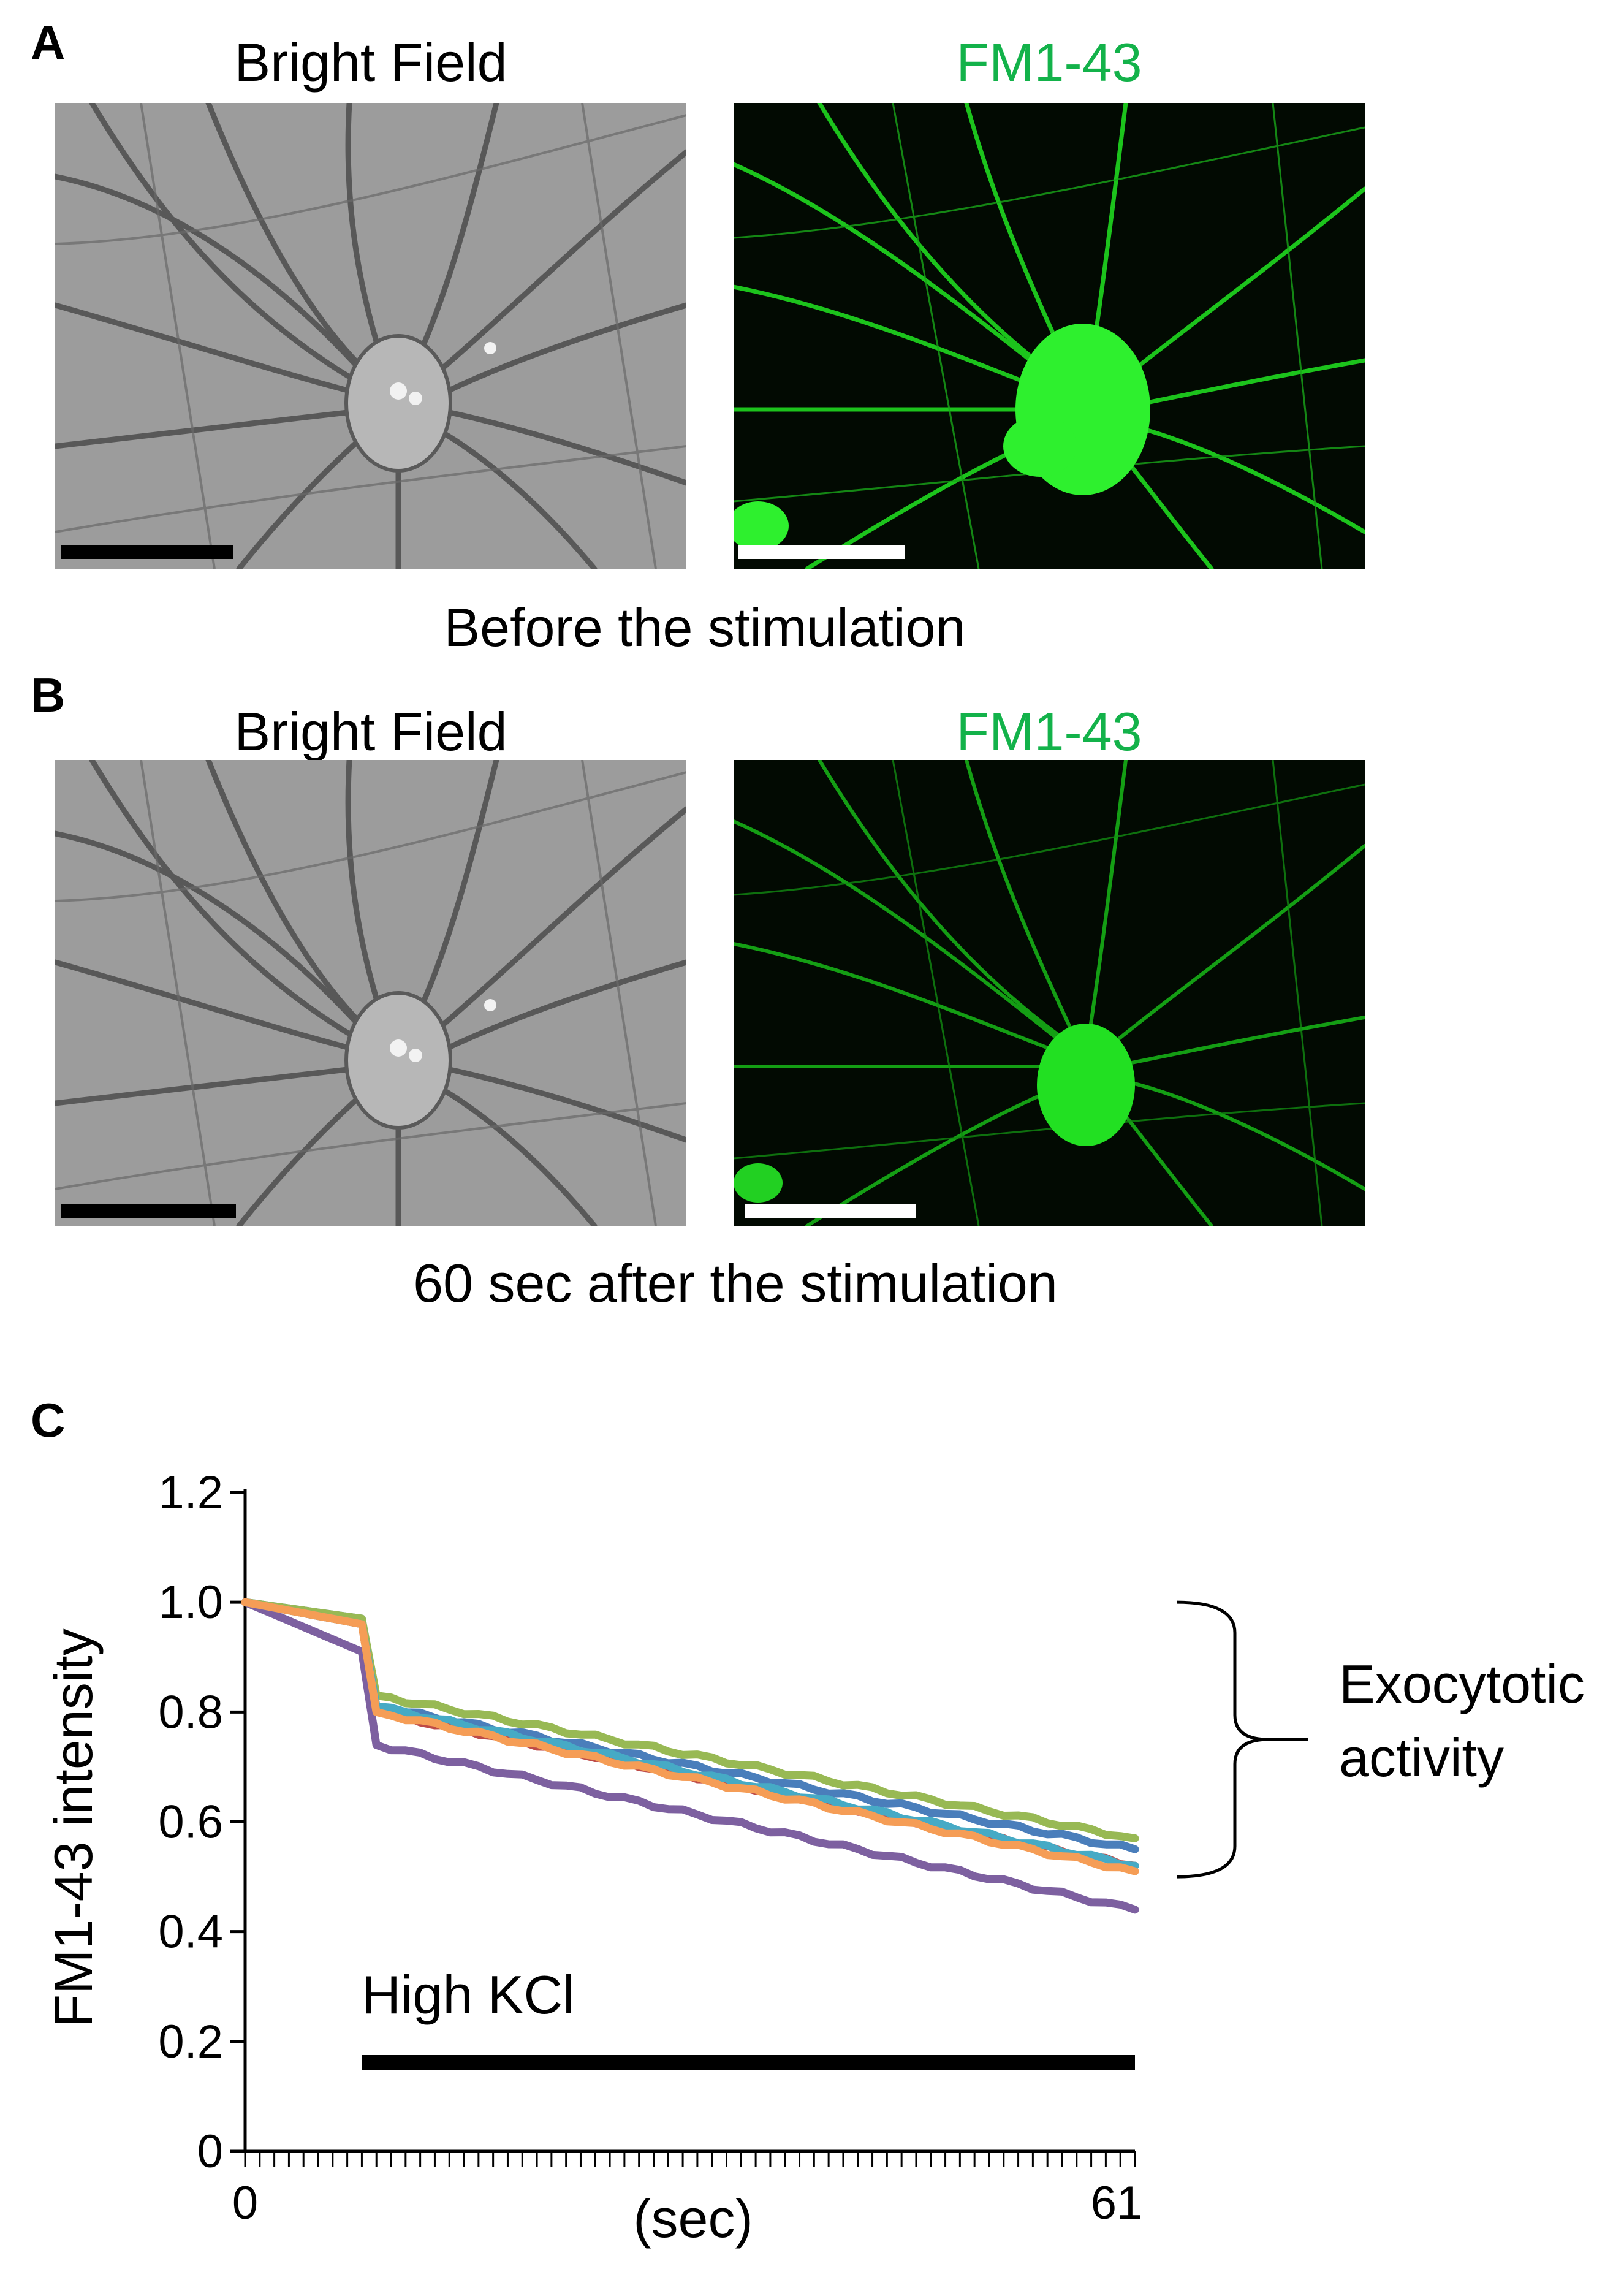 The width and height of the screenshot is (1624, 2280). I want to click on y-tick-label: 0.4, so click(191, 1932).